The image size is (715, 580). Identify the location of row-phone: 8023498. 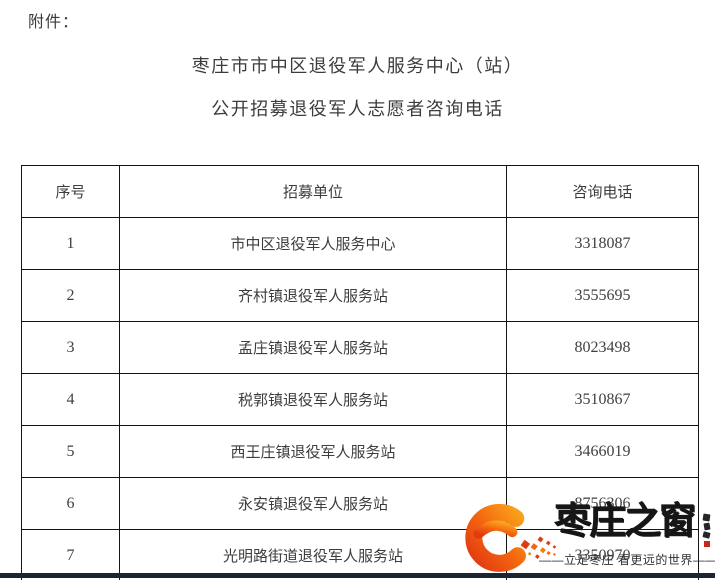
(602, 347).